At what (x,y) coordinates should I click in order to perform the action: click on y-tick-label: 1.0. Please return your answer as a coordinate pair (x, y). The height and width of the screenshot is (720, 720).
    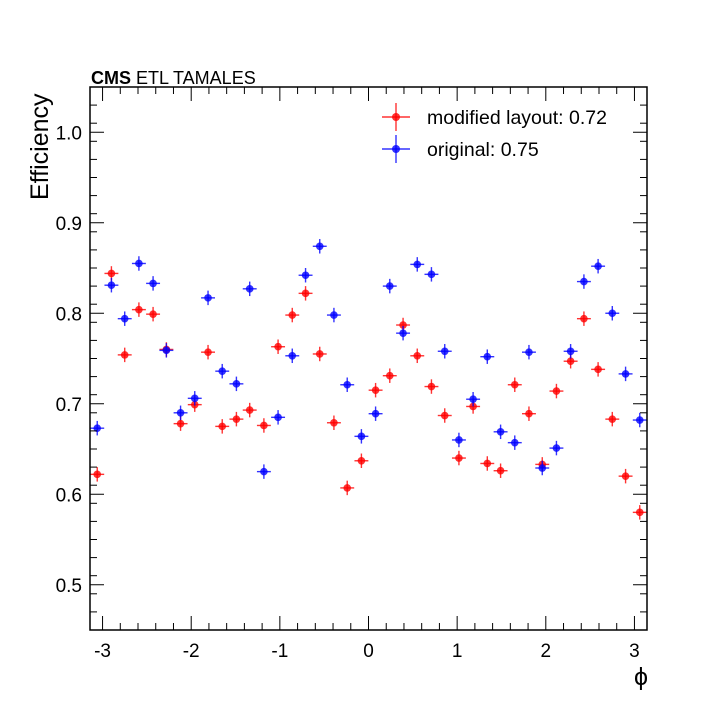
    Looking at the image, I should click on (69, 133).